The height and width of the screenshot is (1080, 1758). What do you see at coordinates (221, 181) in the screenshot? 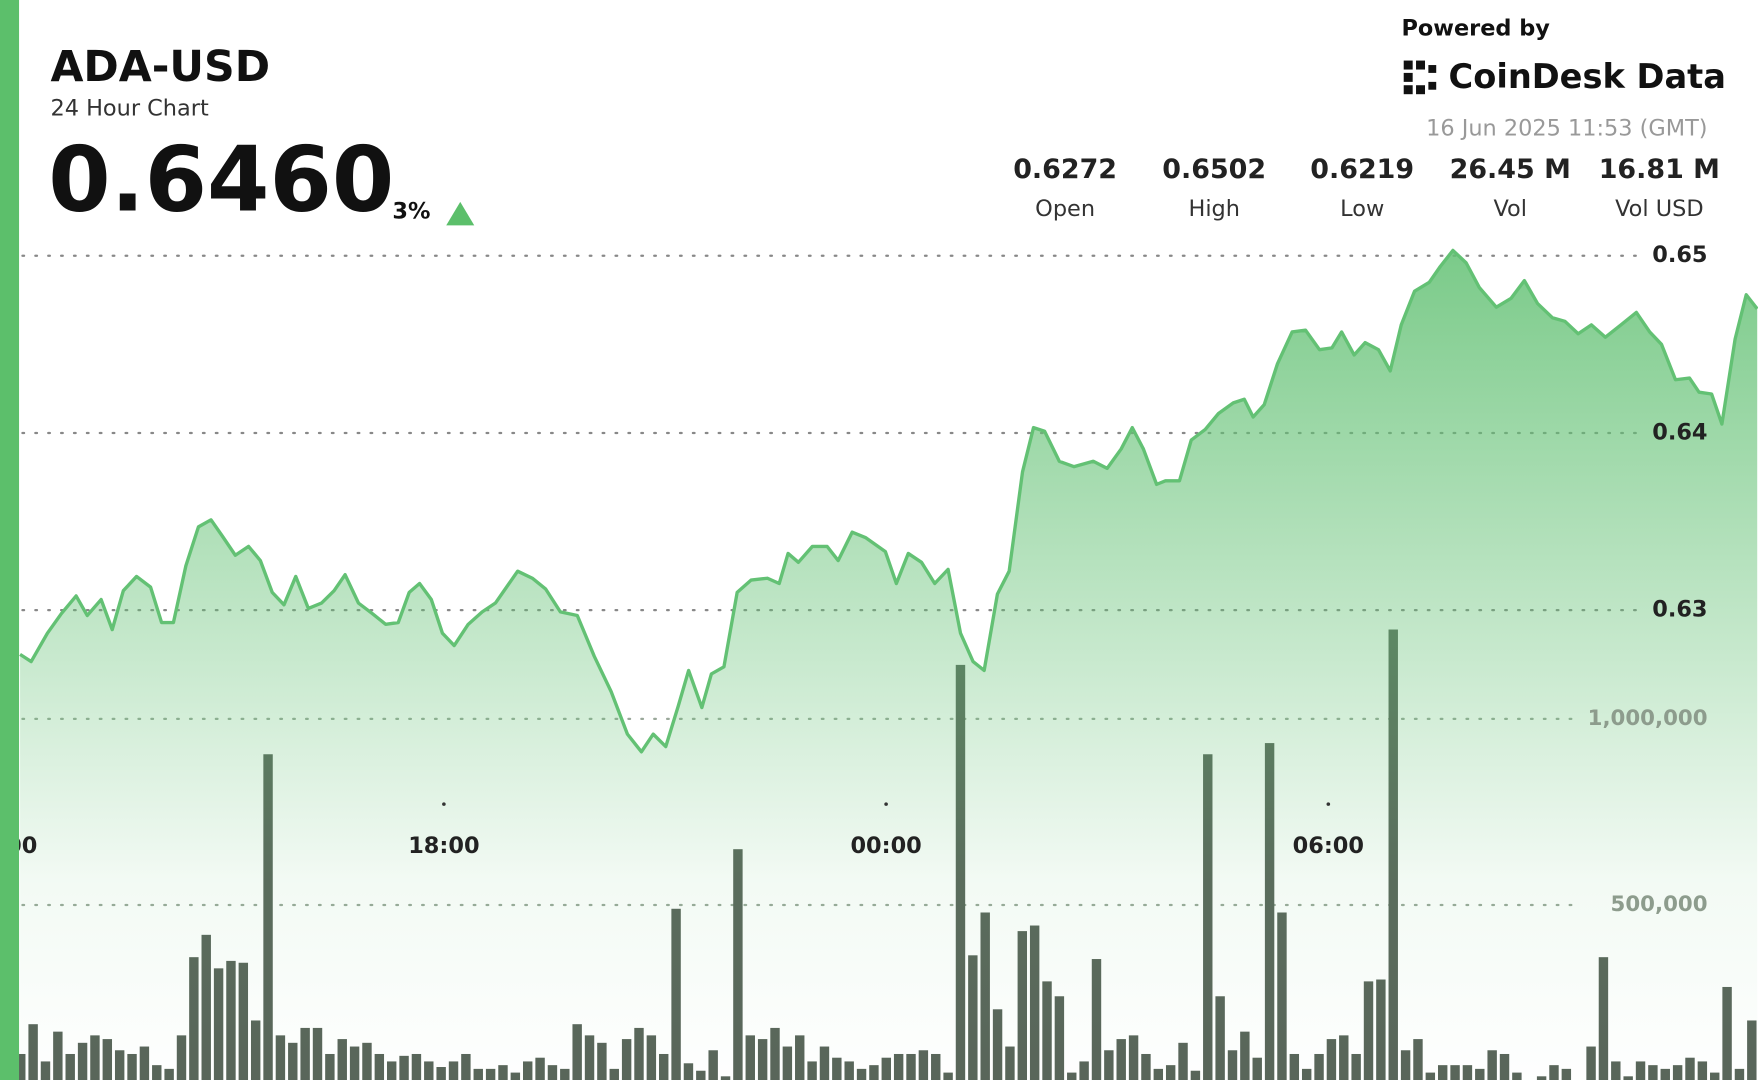
I see `price: 0.6460` at bounding box center [221, 181].